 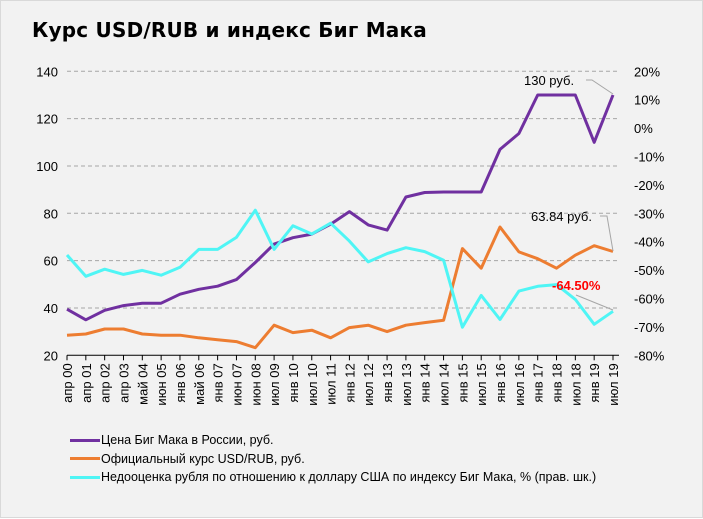 What do you see at coordinates (649, 270) in the screenshot?
I see `y2-tick-label: -50%` at bounding box center [649, 270].